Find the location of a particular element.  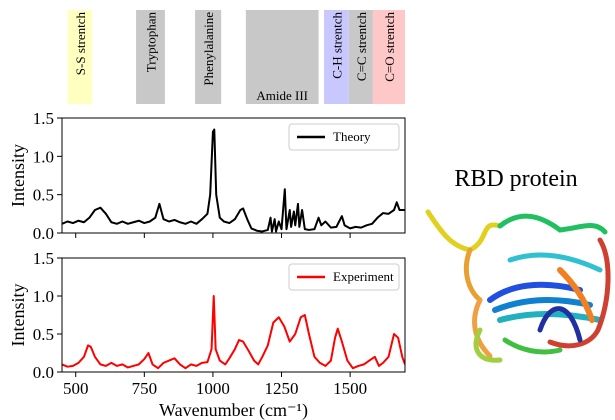

band-label: C=C strentch is located at coordinates (361, 47).